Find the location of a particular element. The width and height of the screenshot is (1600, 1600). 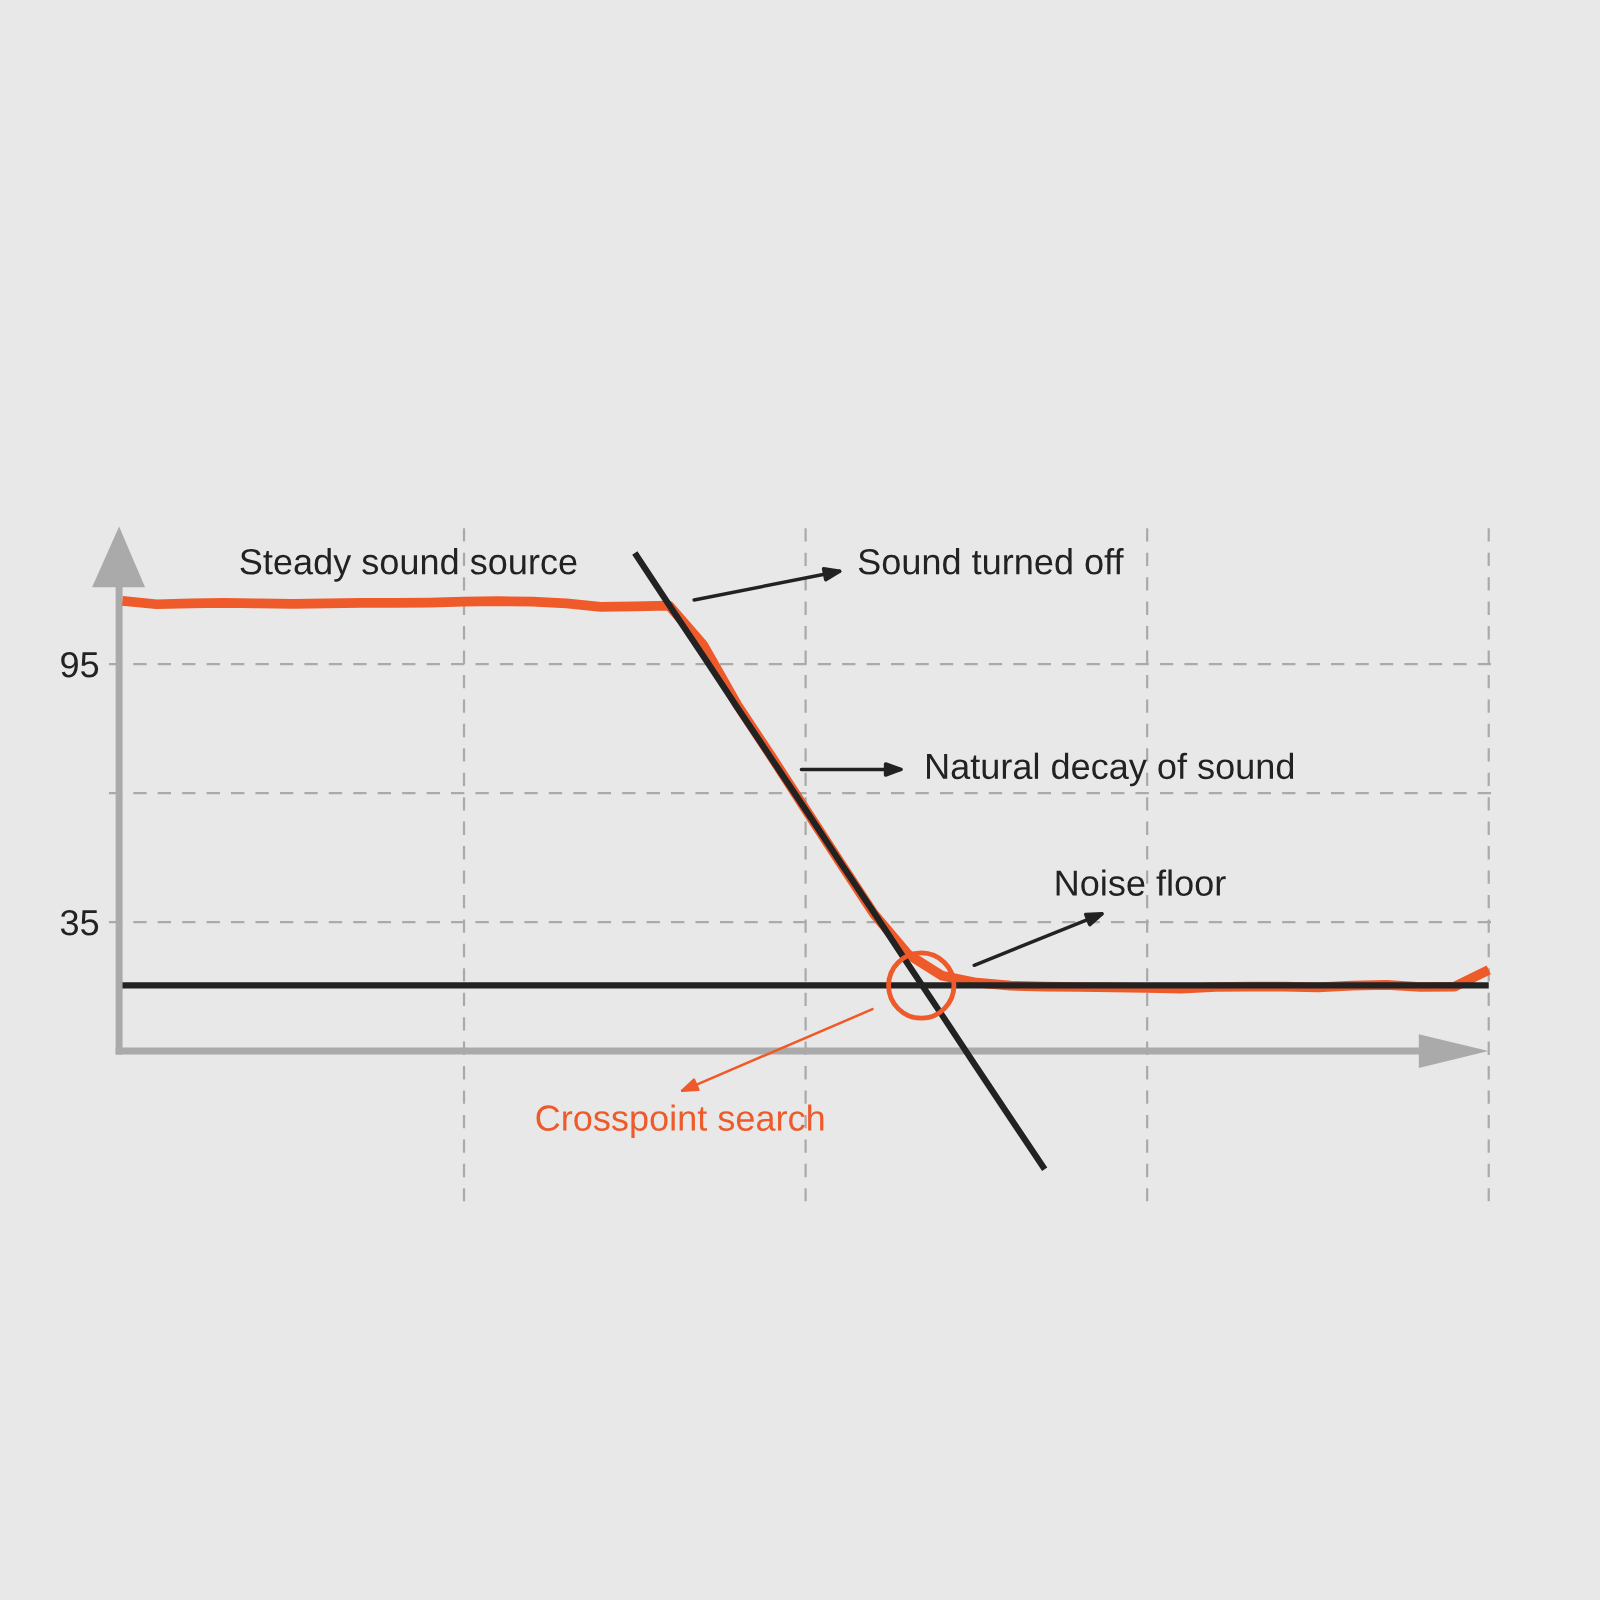

y-tick-label: 35 is located at coordinates (79, 922).